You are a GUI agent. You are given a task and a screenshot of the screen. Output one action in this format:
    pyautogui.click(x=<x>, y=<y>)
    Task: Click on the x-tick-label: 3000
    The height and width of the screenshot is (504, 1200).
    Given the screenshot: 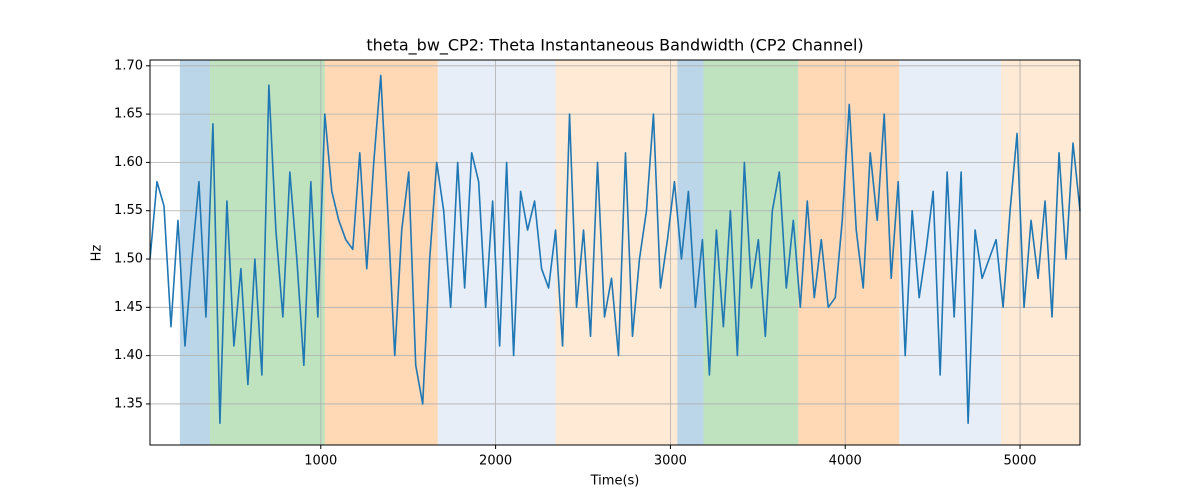 What is the action you would take?
    pyautogui.click(x=670, y=461)
    